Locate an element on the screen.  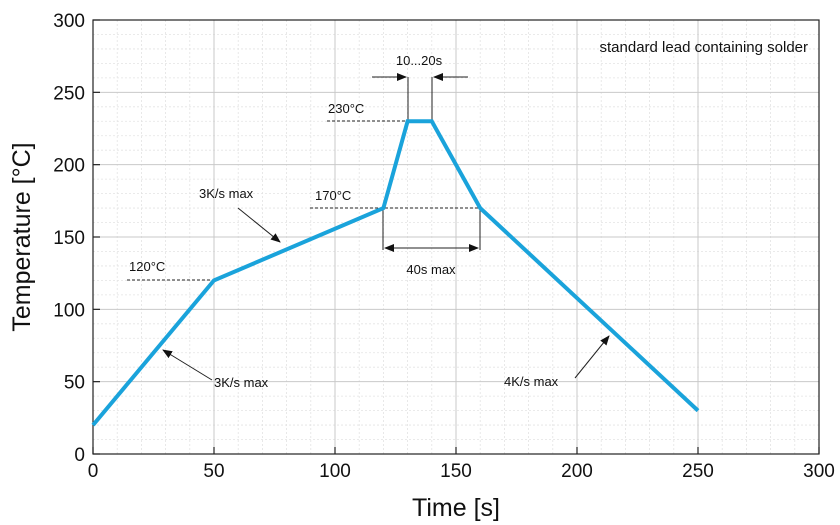
dwell-peak-label: 10...20s is located at coordinates (419, 60).